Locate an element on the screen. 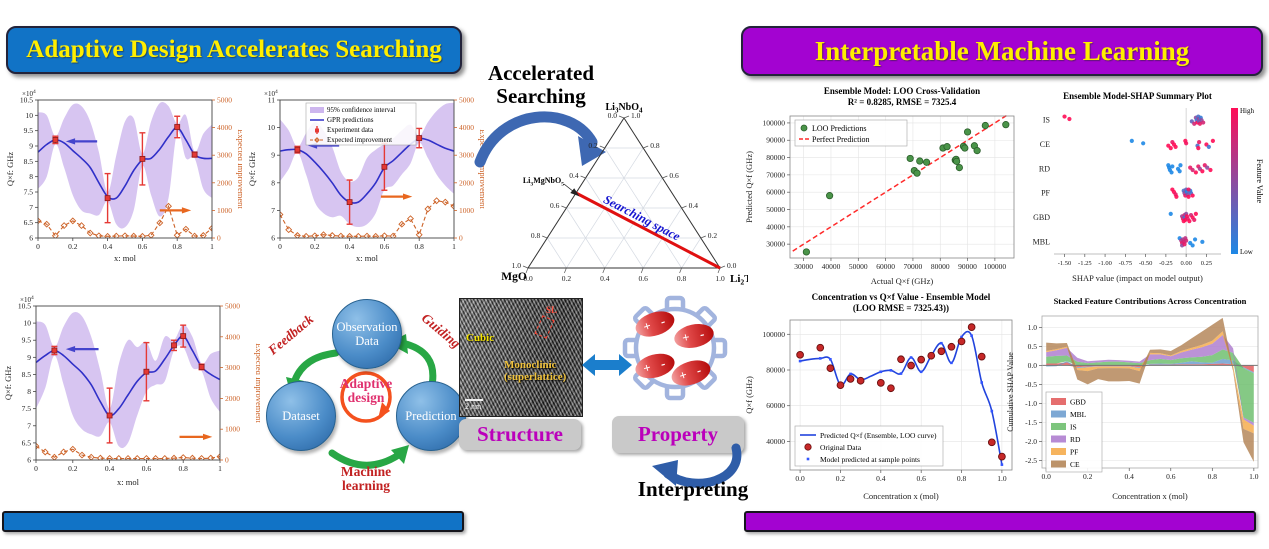 This screenshot has height=549, width=1269. adaptive-line2: design is located at coordinates (366, 398).